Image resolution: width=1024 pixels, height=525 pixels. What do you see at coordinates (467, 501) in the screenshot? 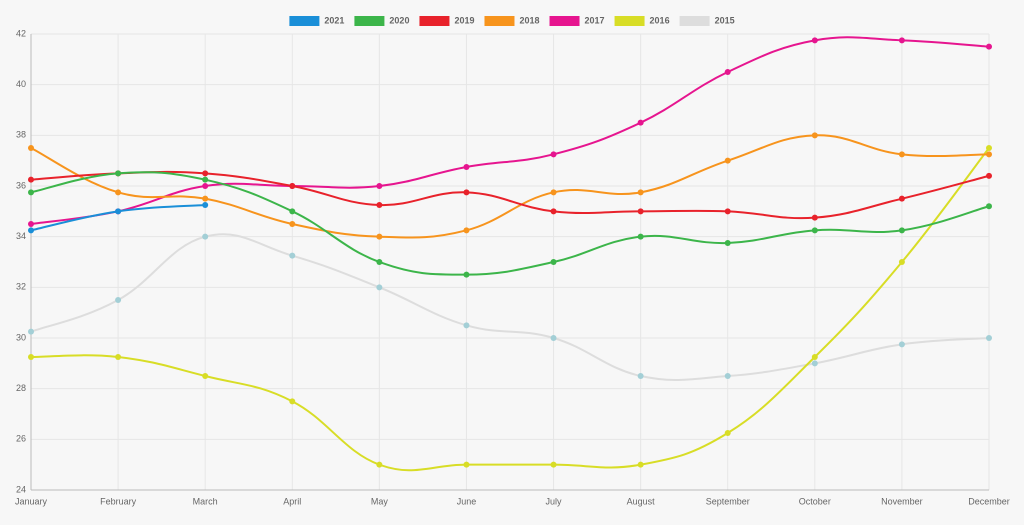
I see `x-tick-label: June` at bounding box center [467, 501].